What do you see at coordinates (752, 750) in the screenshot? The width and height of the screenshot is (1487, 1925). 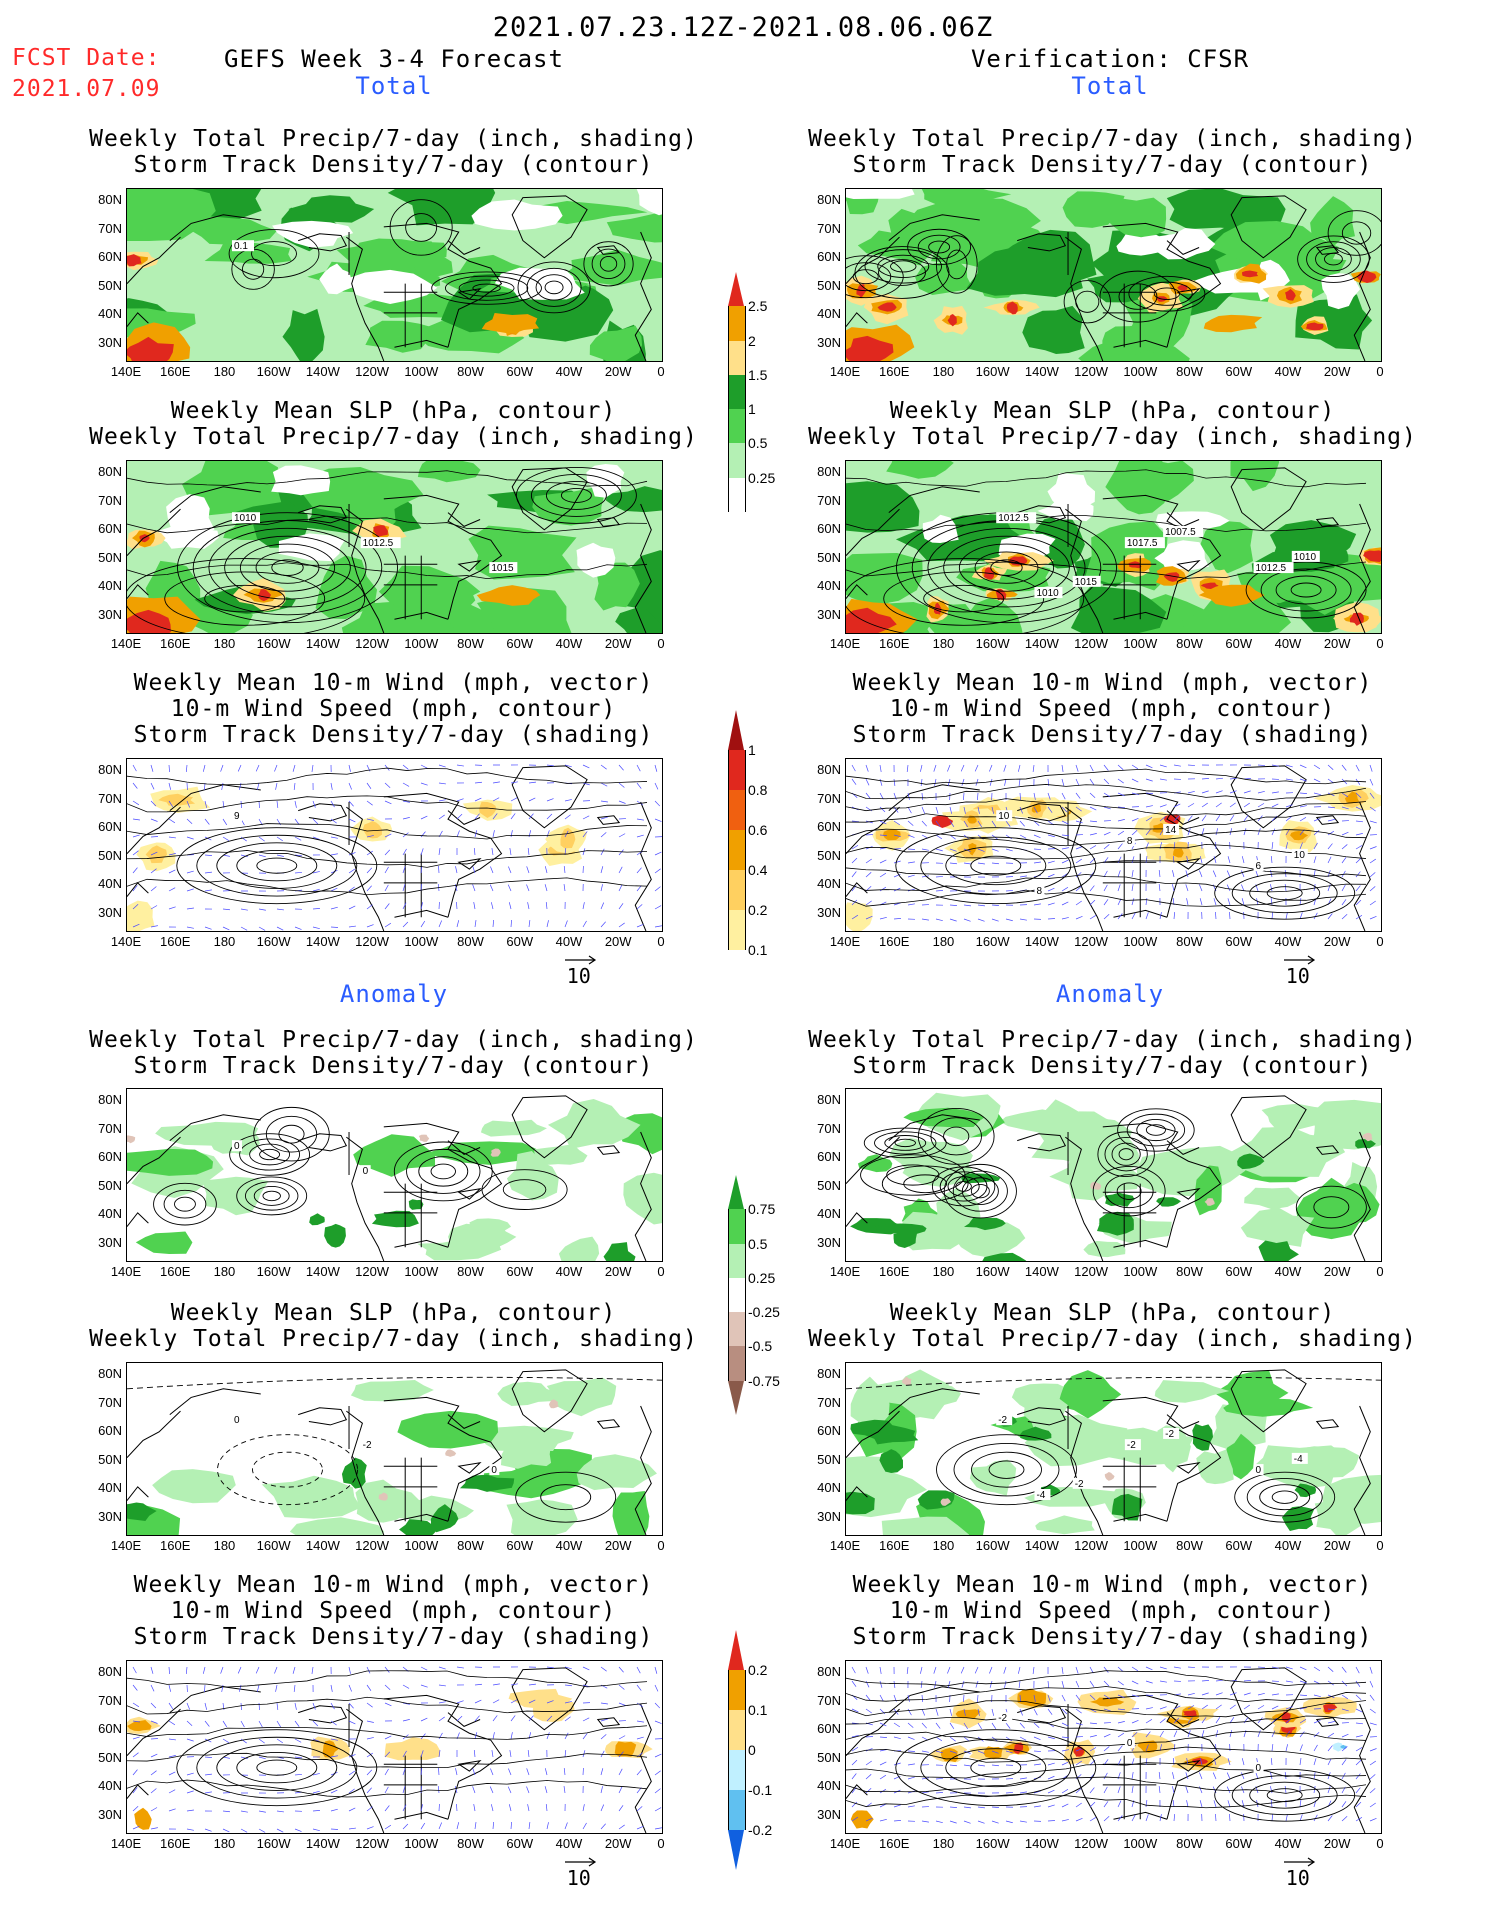 I see `colorbar-label: 1` at bounding box center [752, 750].